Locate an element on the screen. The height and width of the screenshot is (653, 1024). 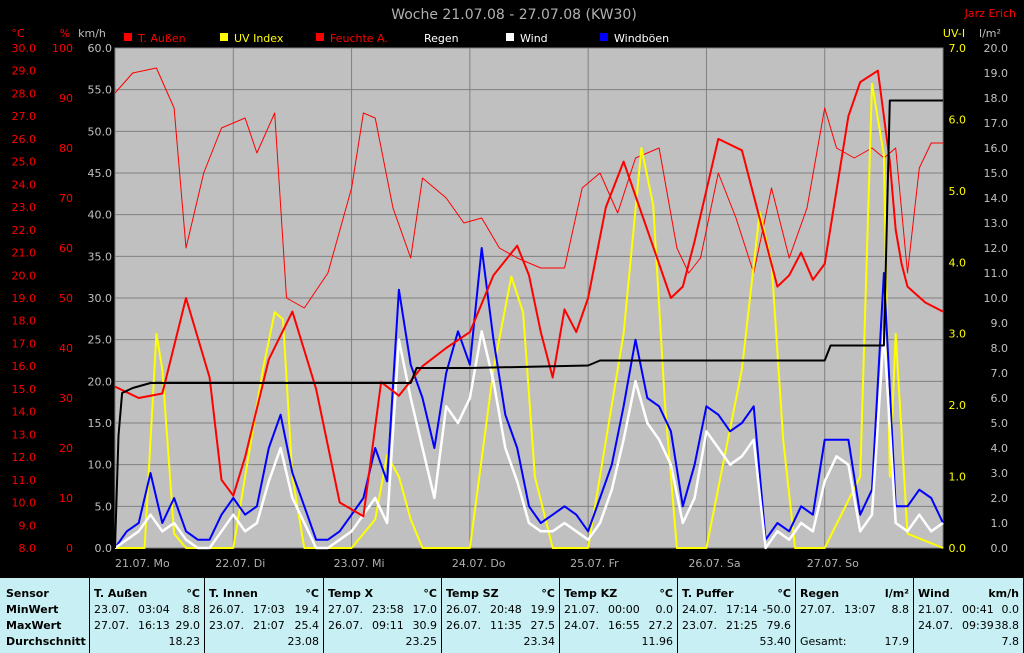
temp-tick-label: 11.0 is located at coordinates (24, 480).